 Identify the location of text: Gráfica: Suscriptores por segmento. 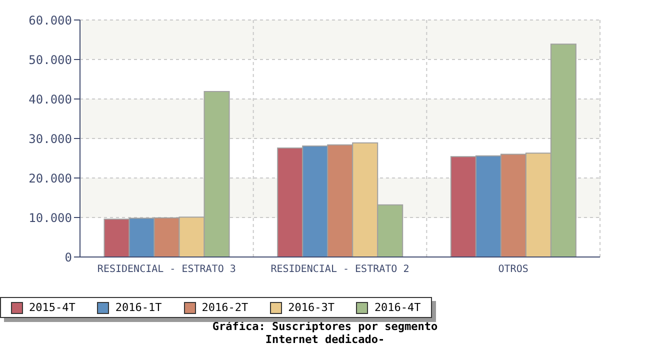
(325, 326).